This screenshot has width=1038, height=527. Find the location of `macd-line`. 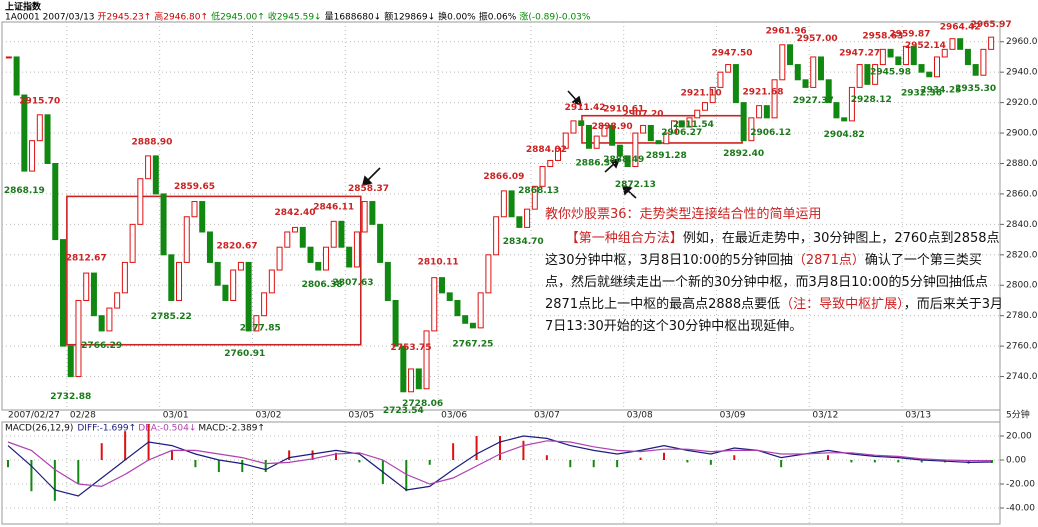

macd-line is located at coordinates (499, 464).